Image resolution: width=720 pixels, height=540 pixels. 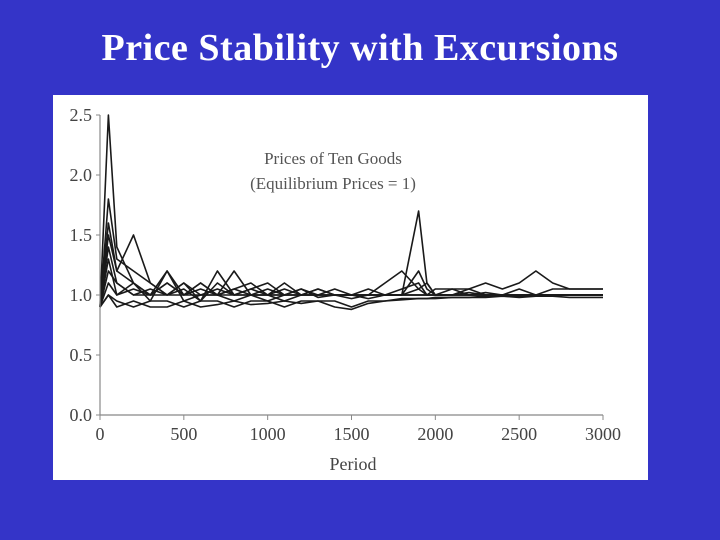 I want to click on y-tick-label: 2.0, so click(x=81, y=175).